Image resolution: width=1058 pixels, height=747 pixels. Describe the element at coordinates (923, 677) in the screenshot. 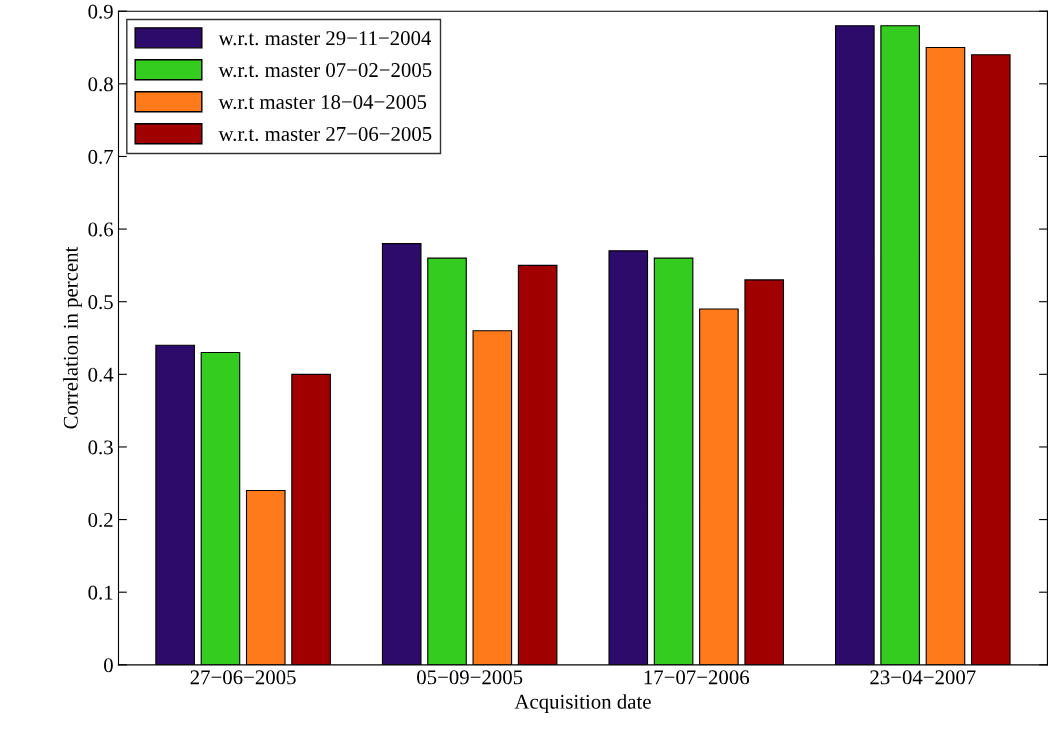

I see `x-tick-label: 23−04−2007` at that location.